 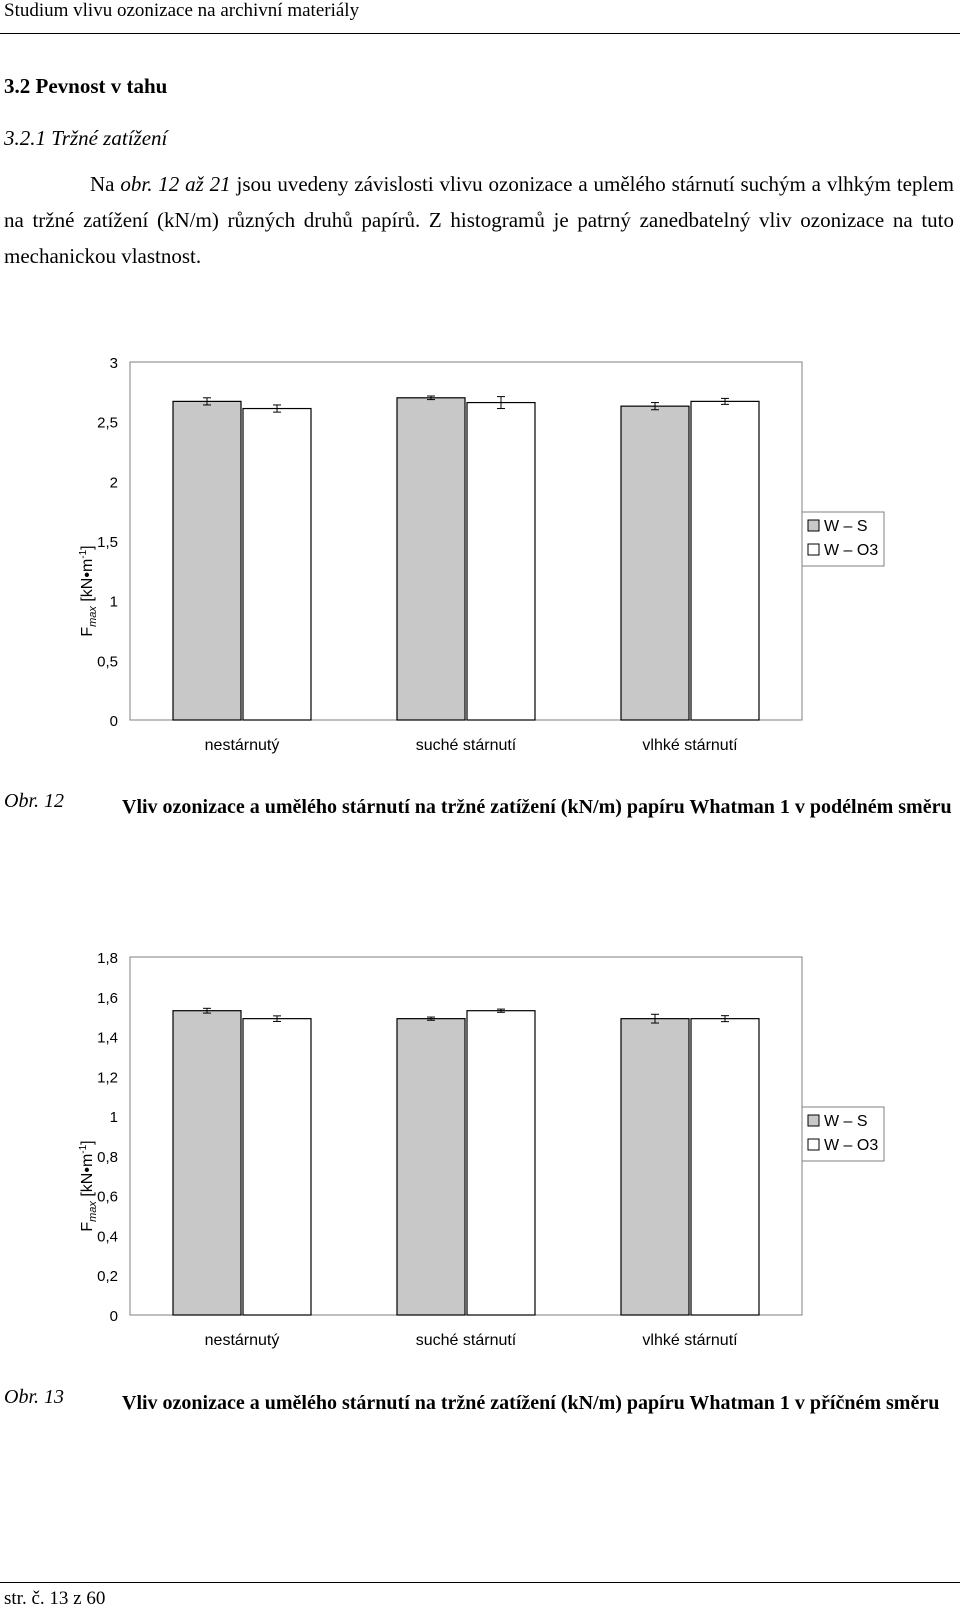 What do you see at coordinates (55, 1598) in the screenshot?
I see `page-number: str. č. 13 z 60` at bounding box center [55, 1598].